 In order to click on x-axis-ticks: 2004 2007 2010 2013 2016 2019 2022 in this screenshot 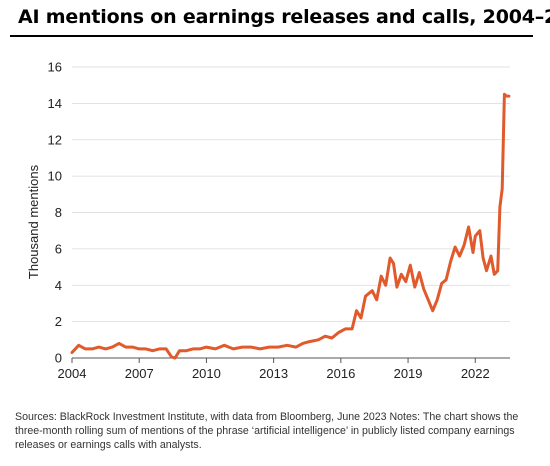, I will do `click(274, 369)`.